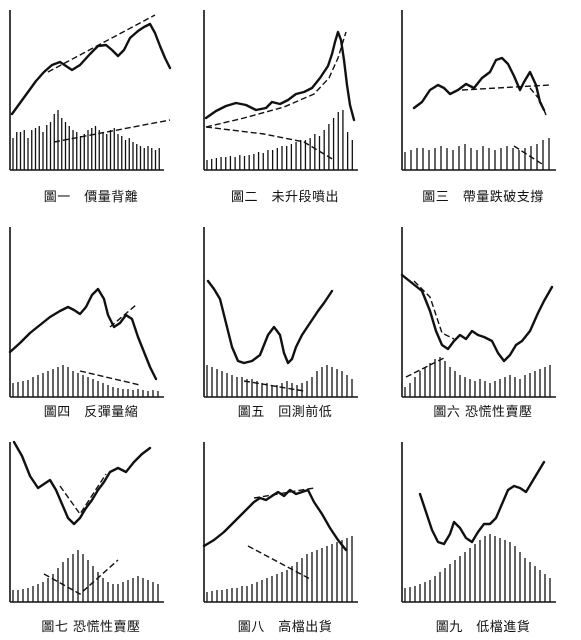 The width and height of the screenshot is (581, 640). Describe the element at coordinates (91, 627) in the screenshot. I see `caption: 圖七 恐慌性賣壓` at that location.